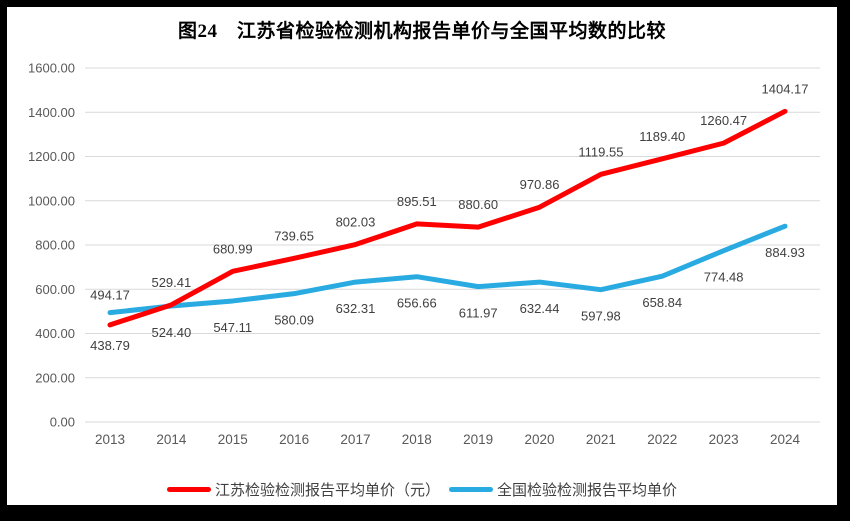 The image size is (850, 521). Describe the element at coordinates (232, 327) in the screenshot. I see `data-label: 547.11` at that location.